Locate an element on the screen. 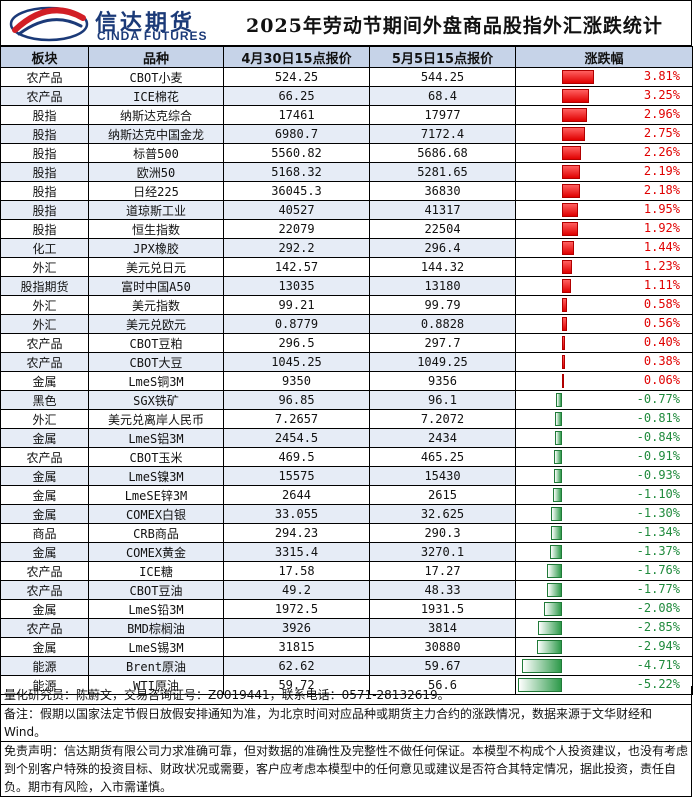 The width and height of the screenshot is (694, 808). table-row: 金属 LmeS镍3M 15575 15430 -0.93% is located at coordinates (346, 476).